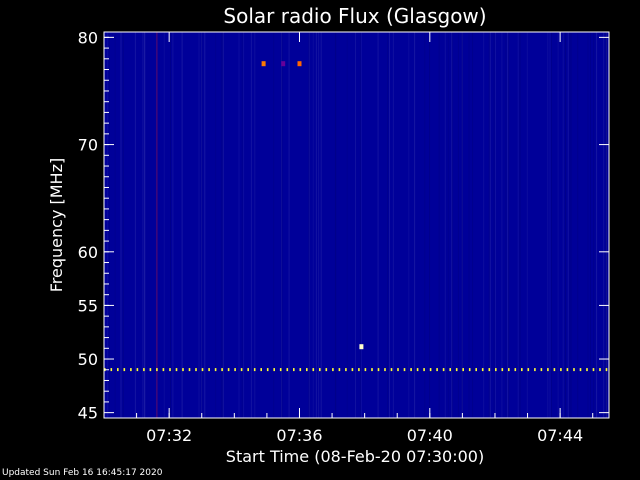 This screenshot has width=640, height=480. What do you see at coordinates (88, 359) in the screenshot?
I see `y-tick-label: 50` at bounding box center [88, 359].